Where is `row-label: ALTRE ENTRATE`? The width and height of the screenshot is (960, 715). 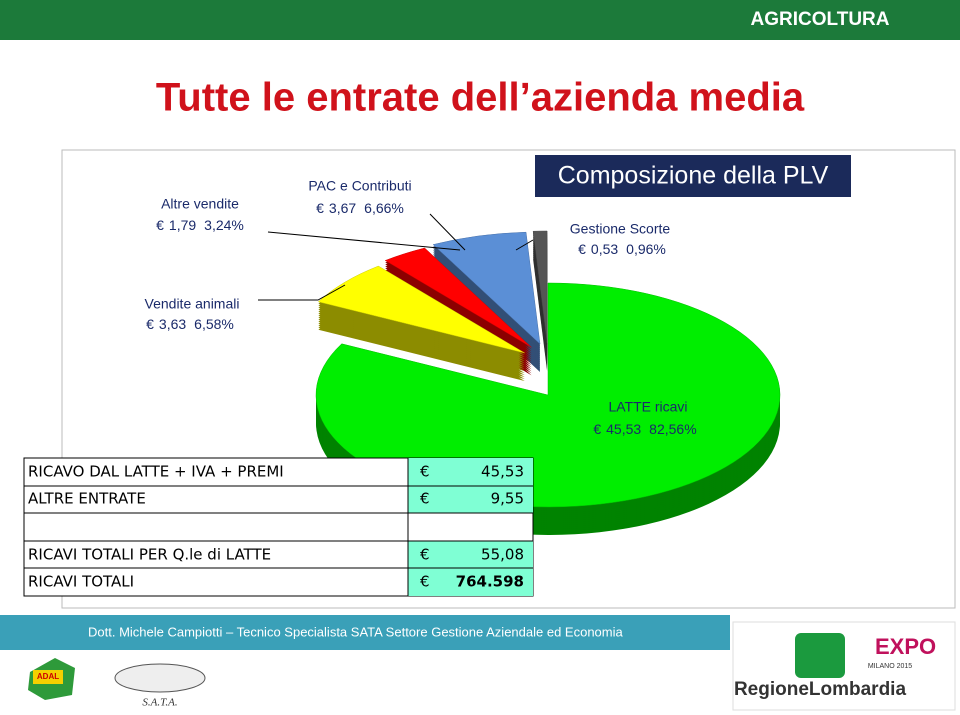
row-label: ALTRE ENTRATE is located at coordinates (87, 499).